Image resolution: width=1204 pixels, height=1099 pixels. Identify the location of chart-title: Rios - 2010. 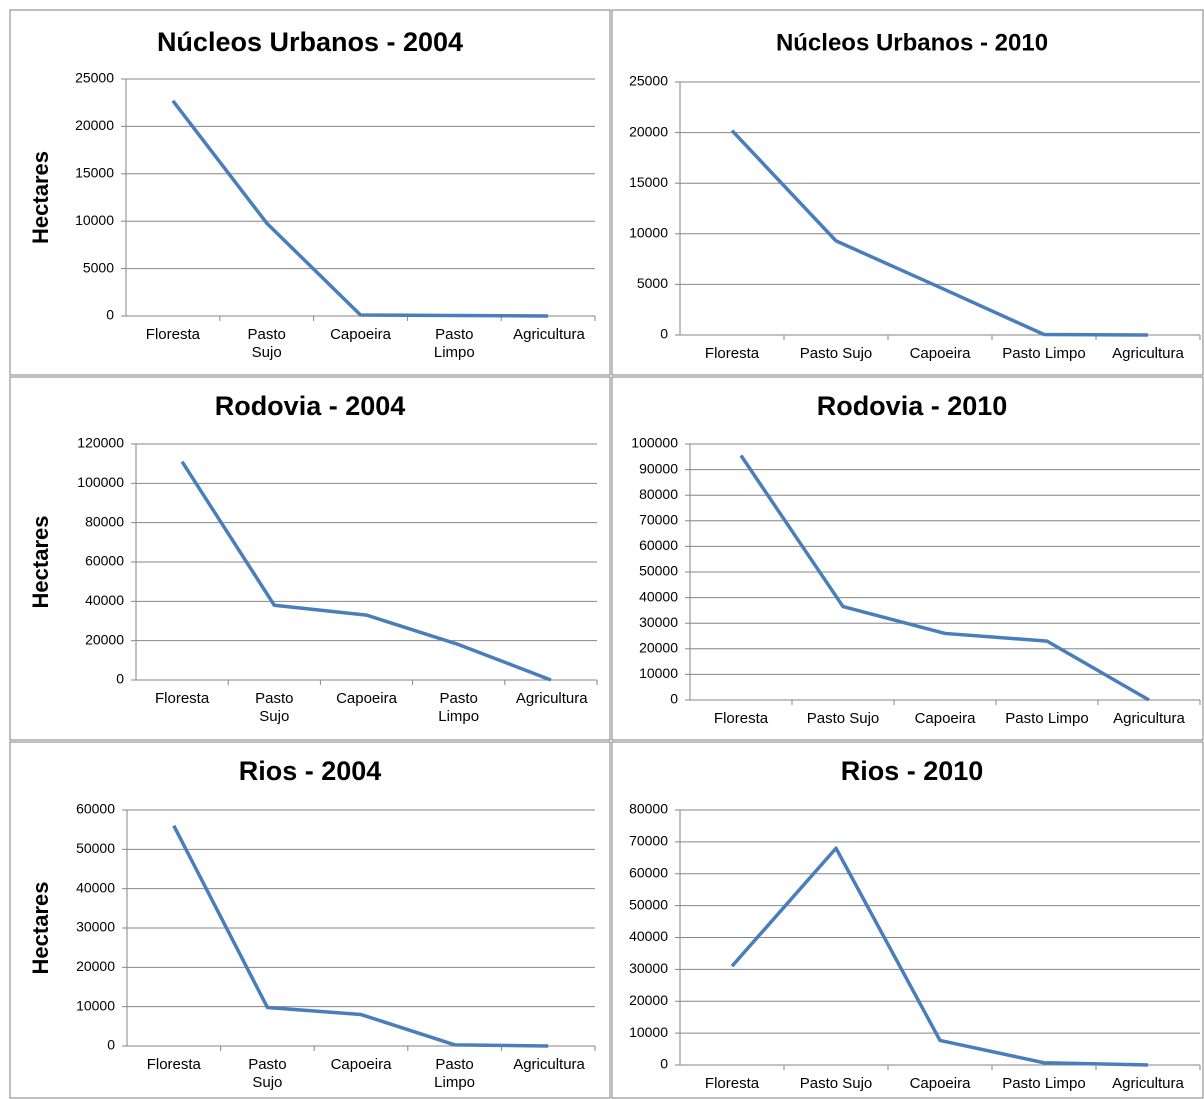
(912, 771).